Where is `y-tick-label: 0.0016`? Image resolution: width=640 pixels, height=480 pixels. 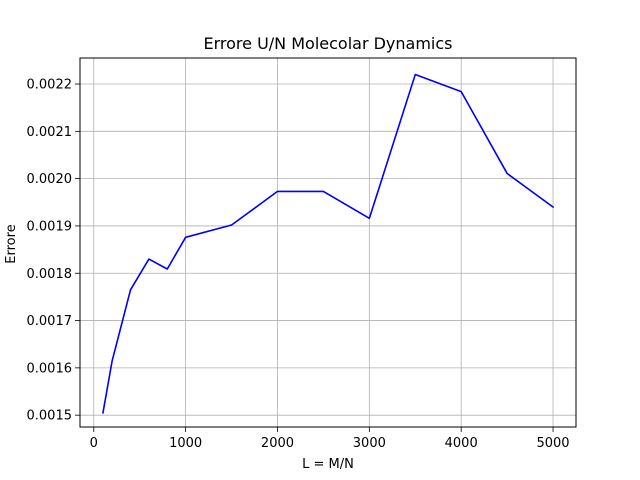
y-tick-label: 0.0016 is located at coordinates (50, 368).